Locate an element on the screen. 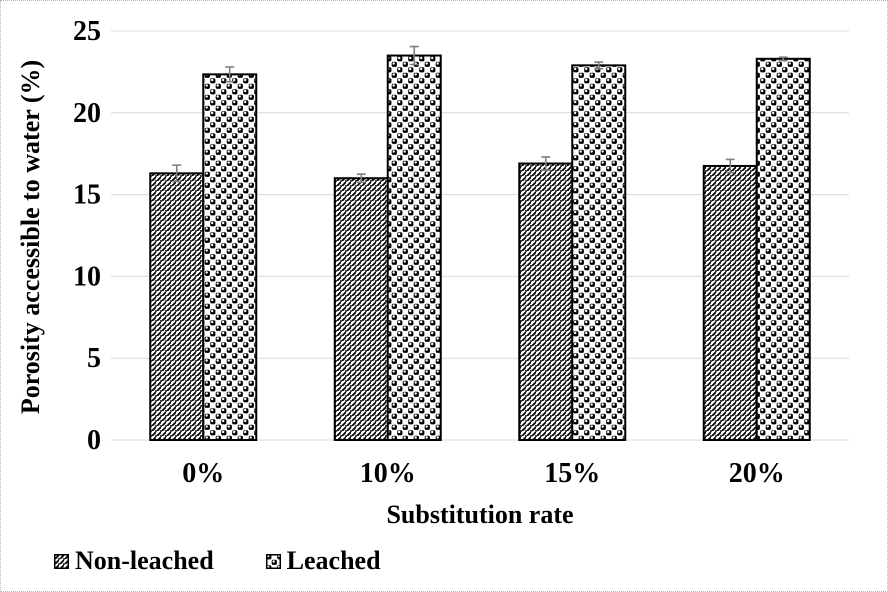 The image size is (888, 592). legend-item-non-leached: Non-leached is located at coordinates (134, 561).